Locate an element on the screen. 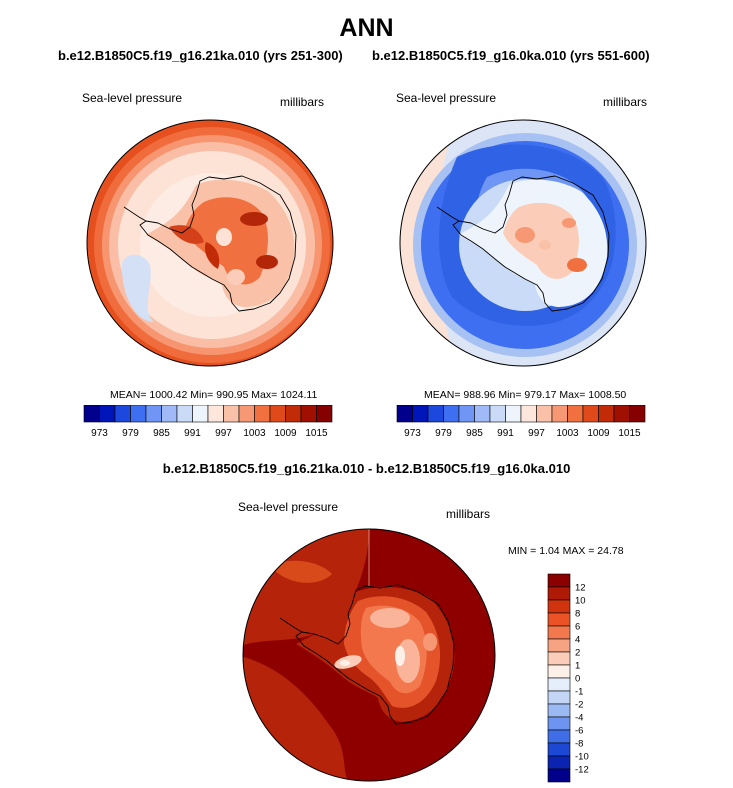  left-colorbar: 973 979 985 991 997 1003 1009 1015 is located at coordinates (208, 422).